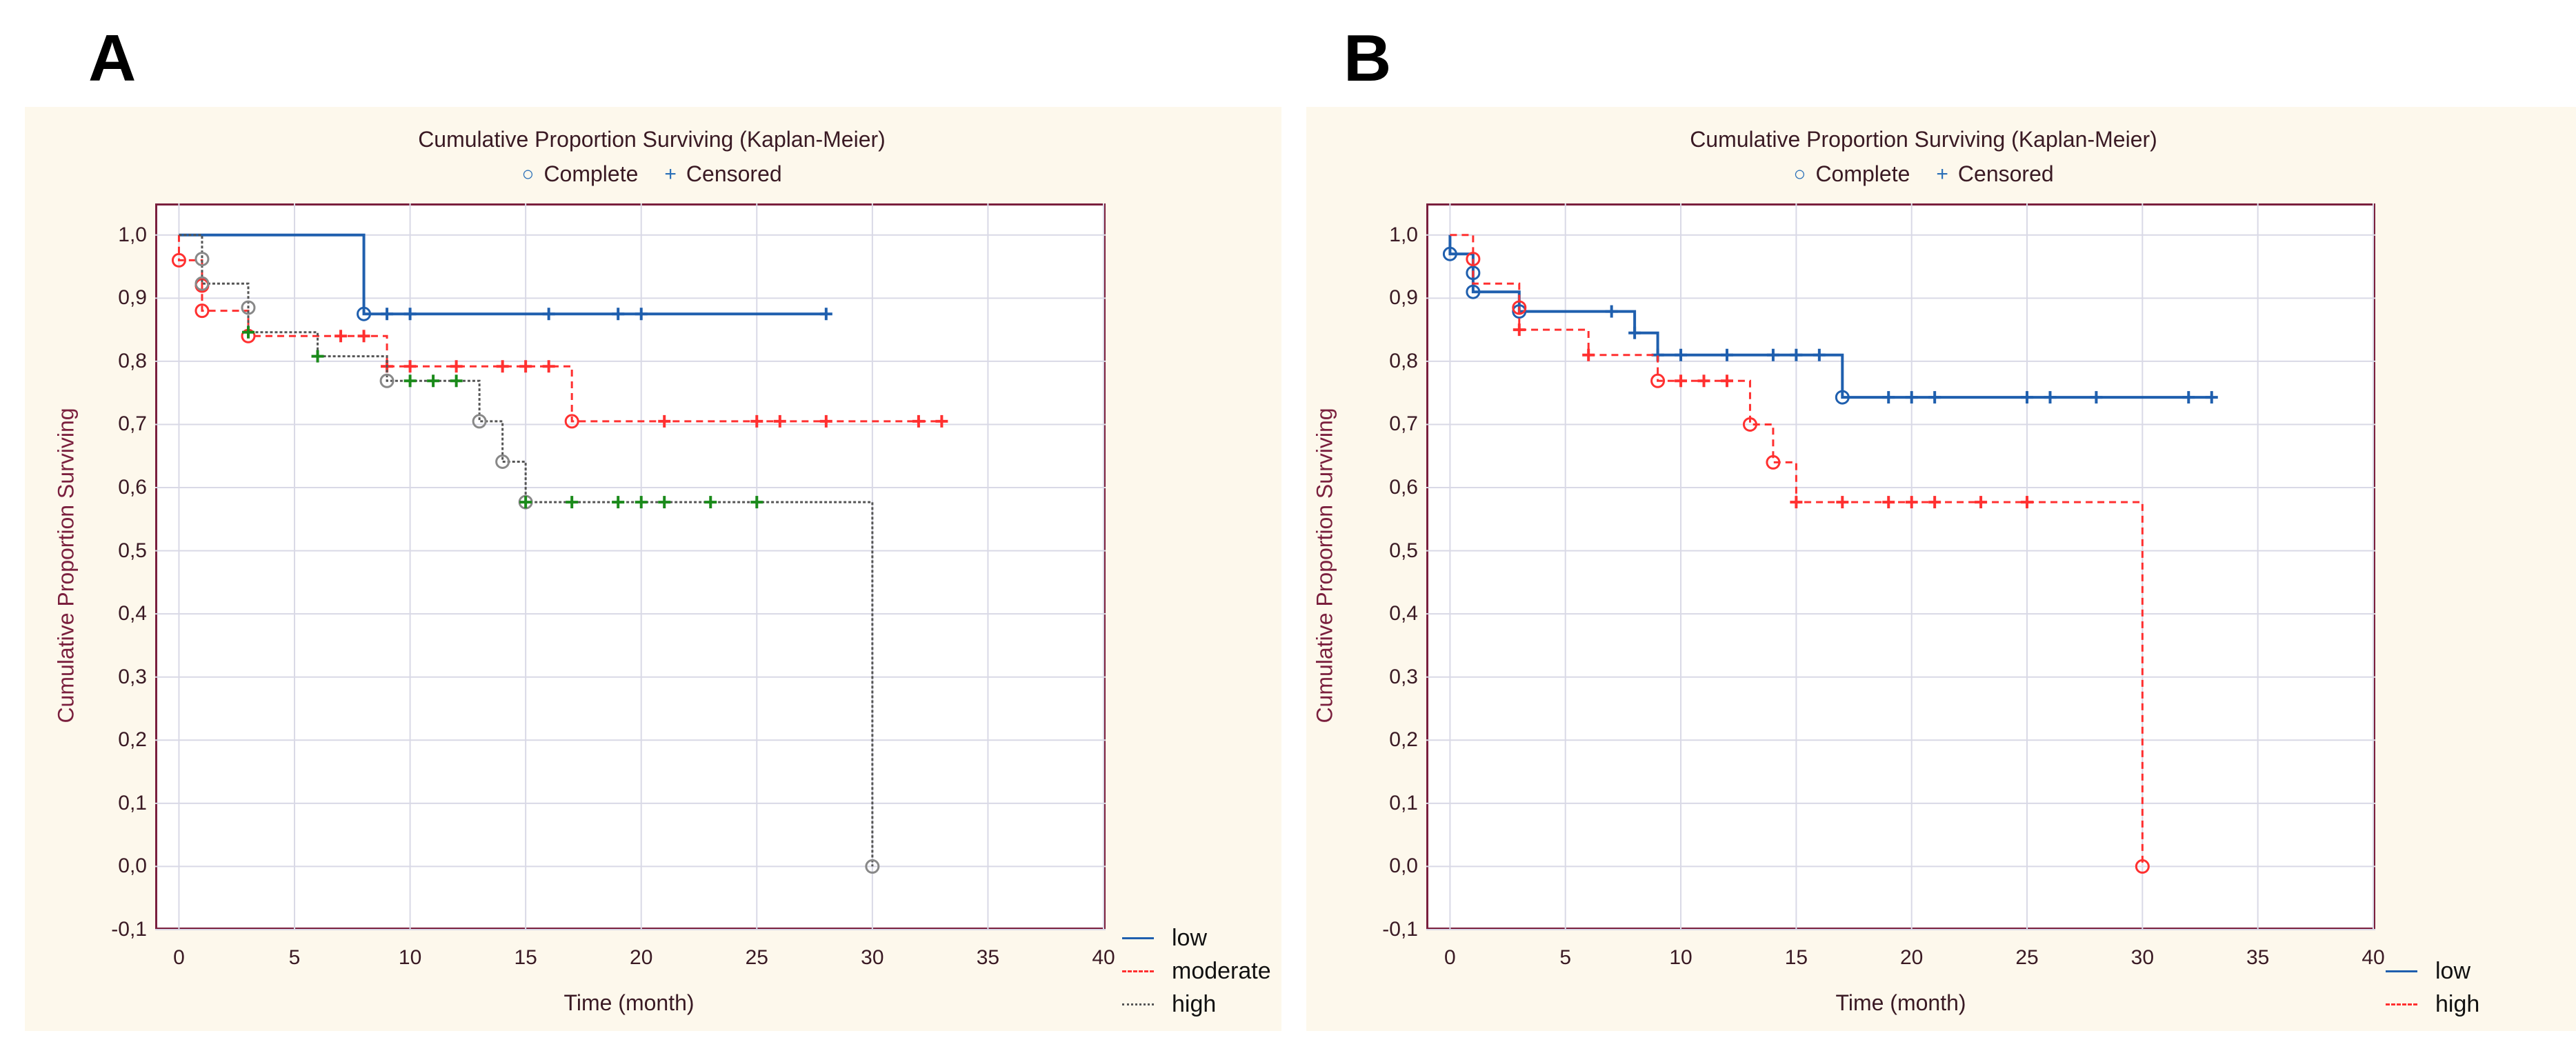  I want to click on x-tick-label: 30, so click(872, 957).